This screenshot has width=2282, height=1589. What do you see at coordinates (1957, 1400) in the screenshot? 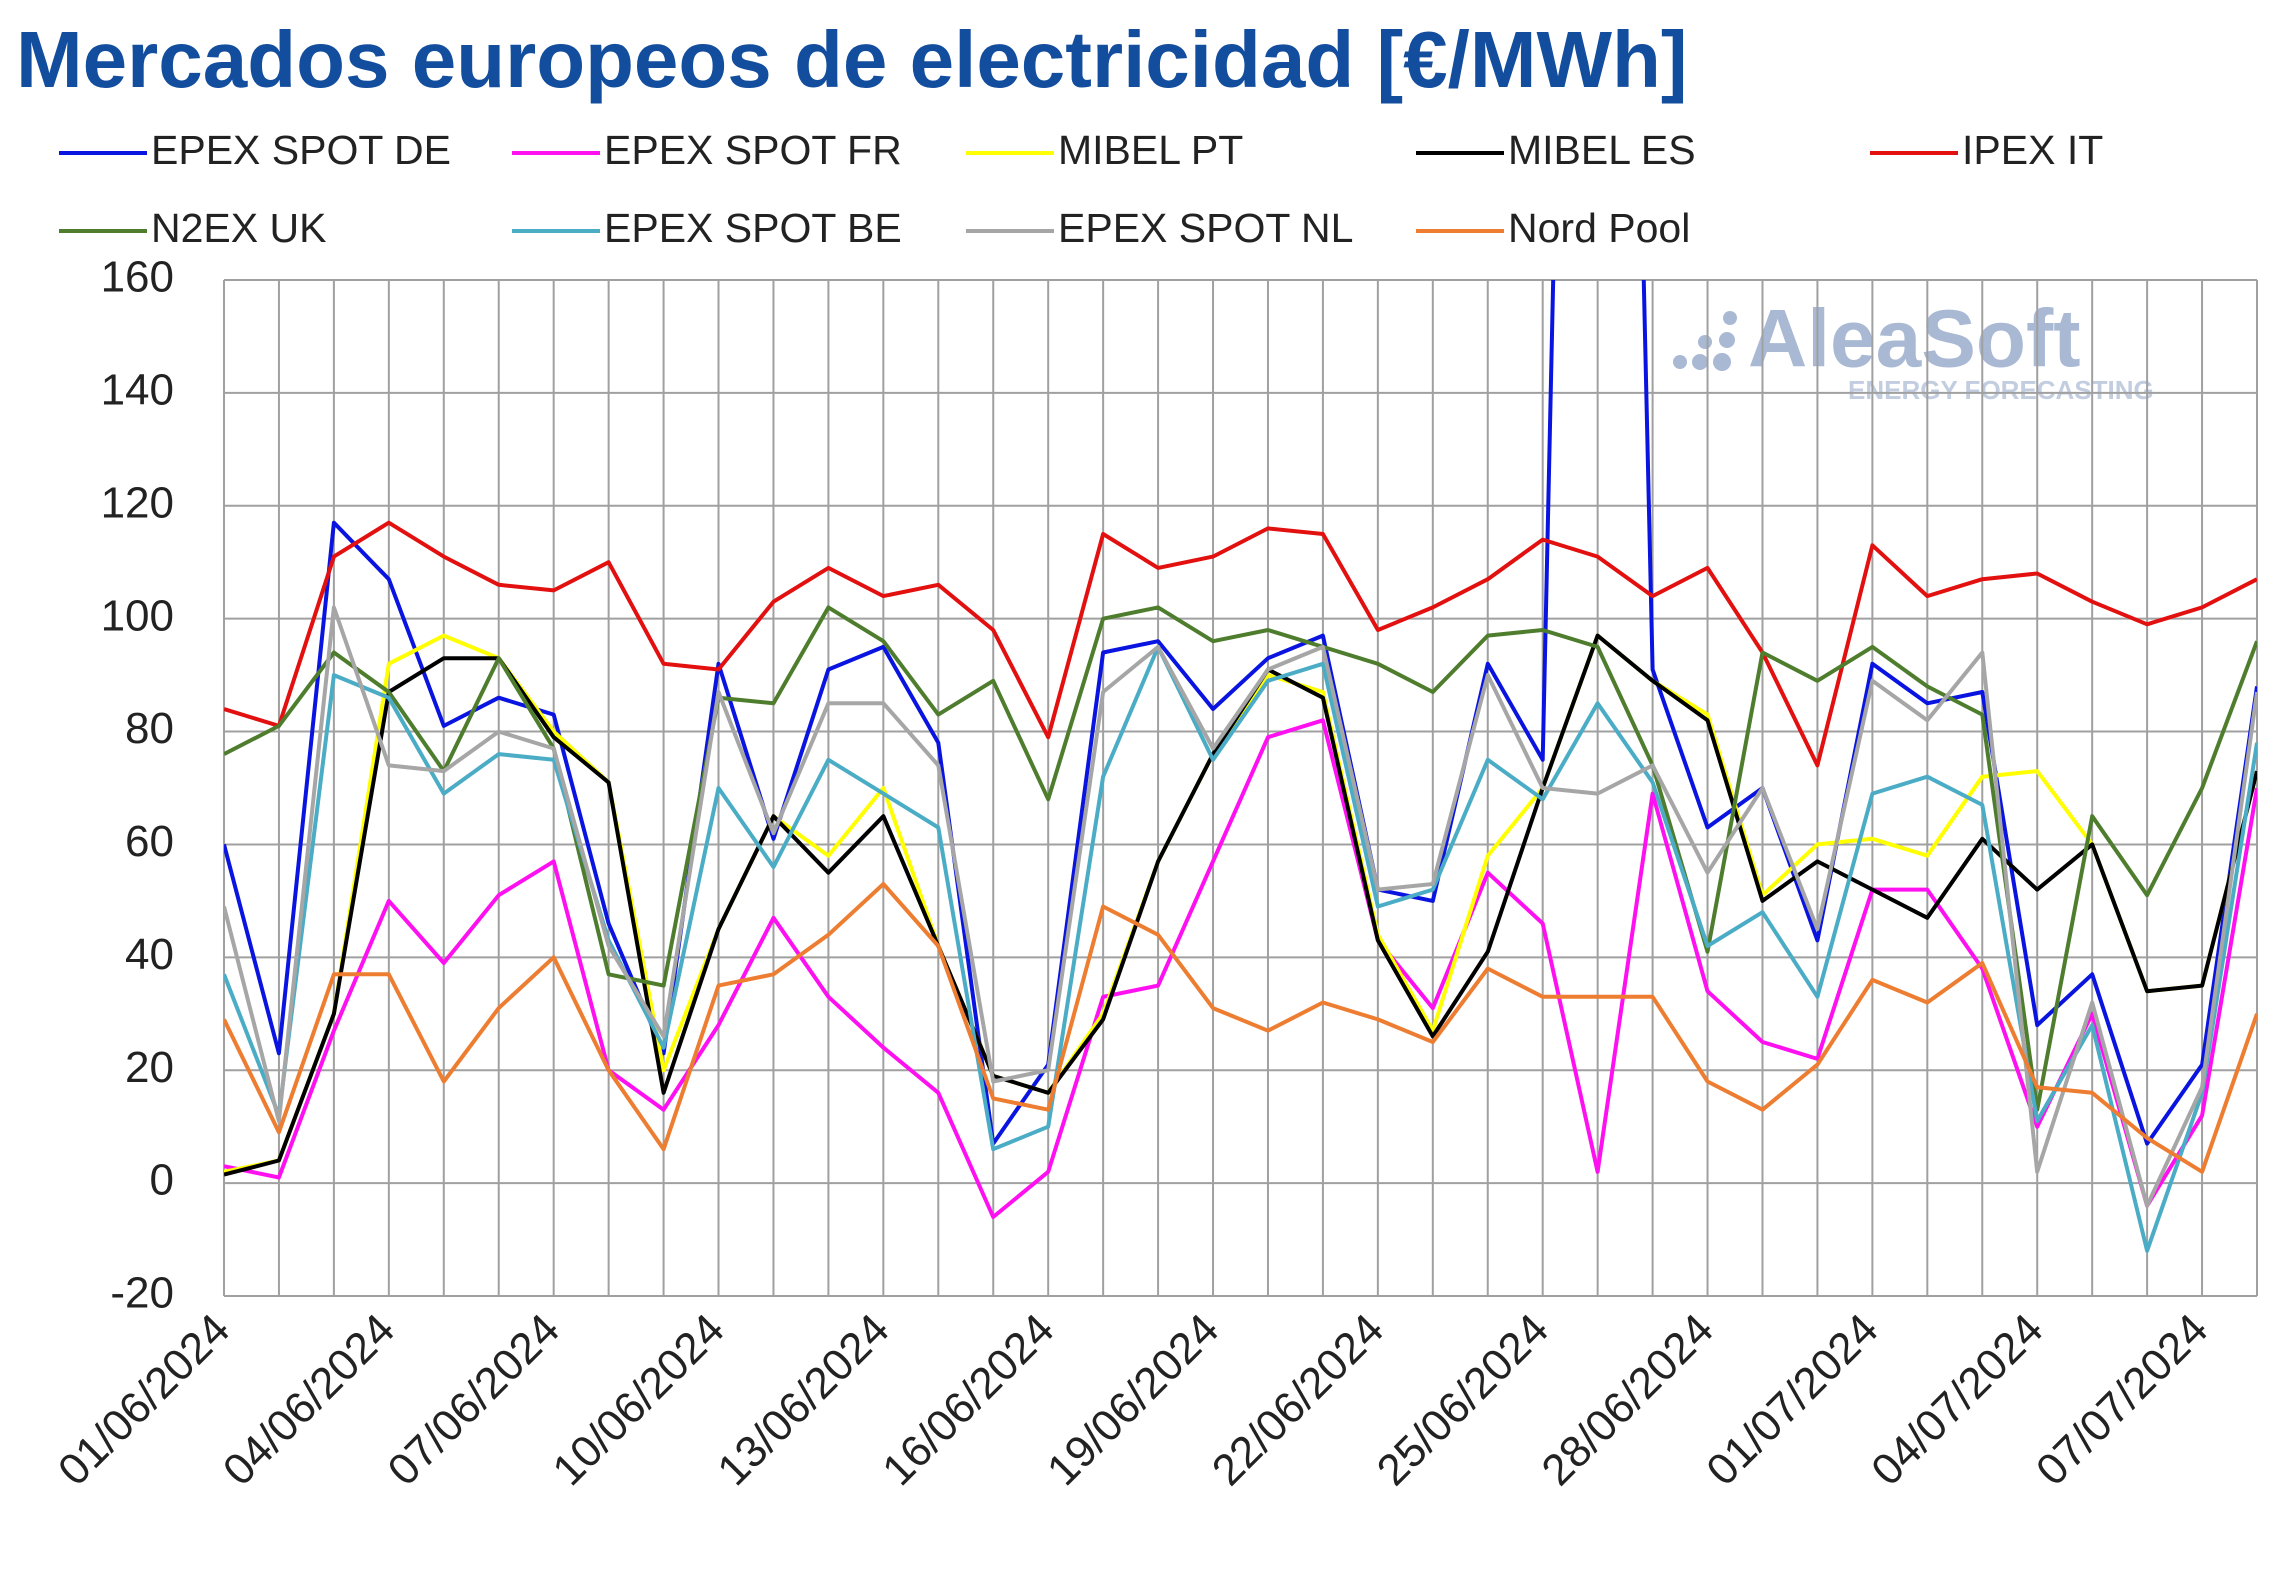
I see `x-tick-label: 04/07/2024` at bounding box center [1957, 1400].